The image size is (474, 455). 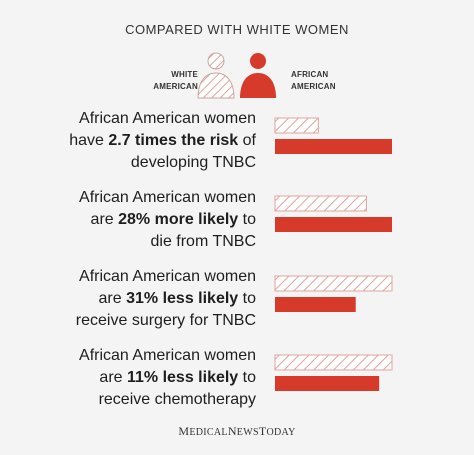 What do you see at coordinates (178, 219) in the screenshot?
I see `row-2-bold: 28% more likely` at bounding box center [178, 219].